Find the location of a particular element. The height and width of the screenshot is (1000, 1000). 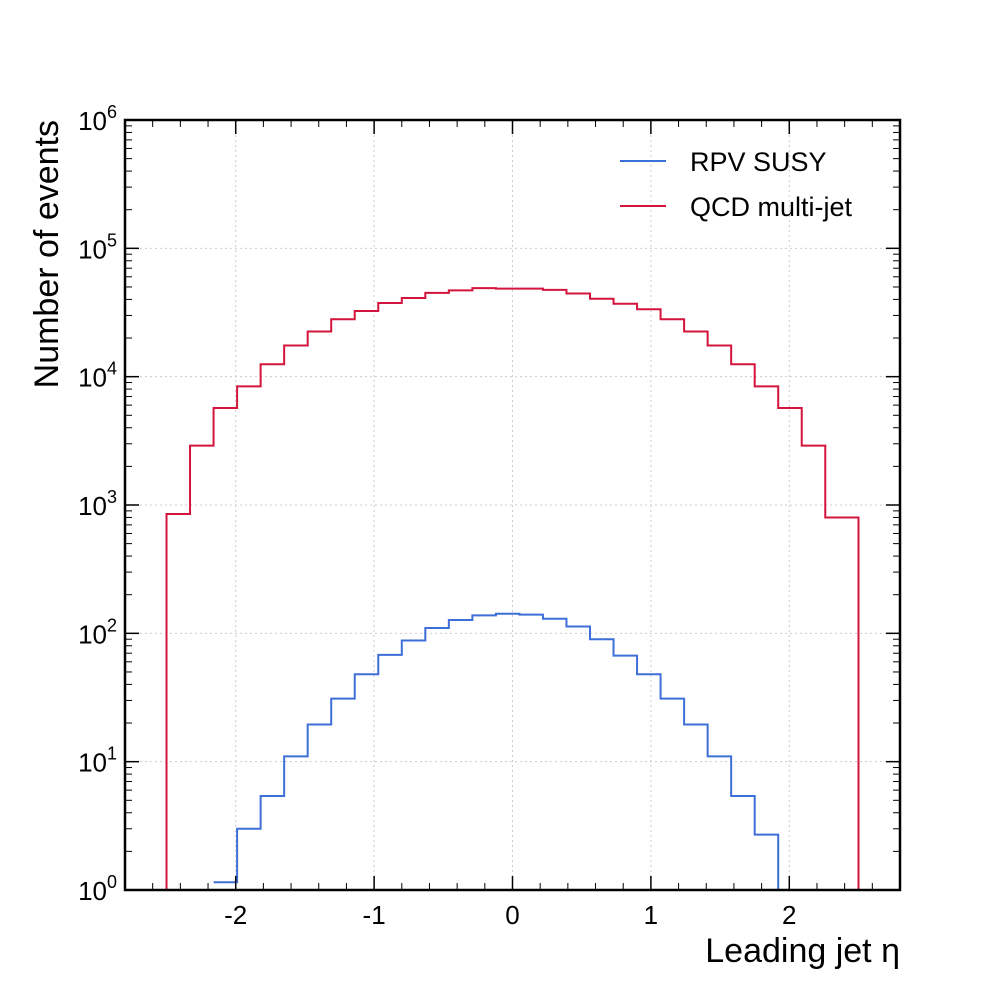

legend-label-rpv: RPV SUSY is located at coordinates (758, 162).